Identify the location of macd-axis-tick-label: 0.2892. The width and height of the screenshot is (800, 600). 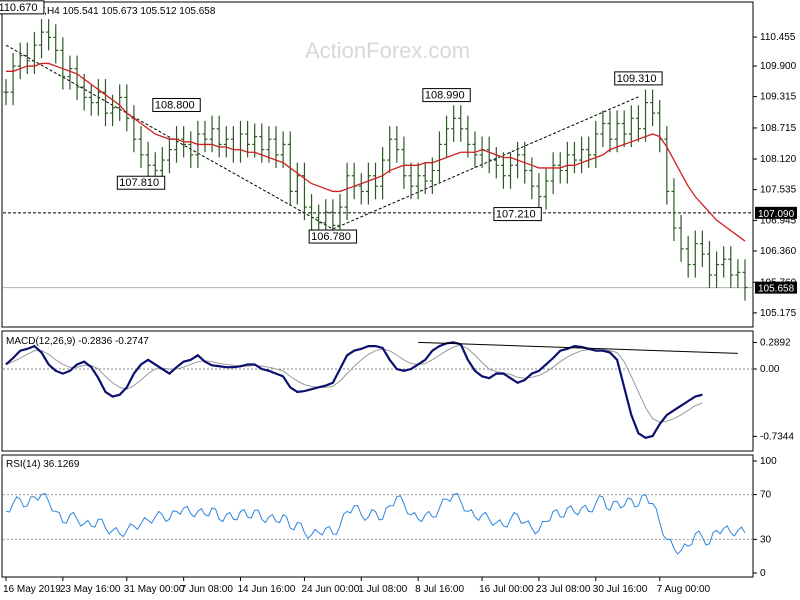
(775, 342).